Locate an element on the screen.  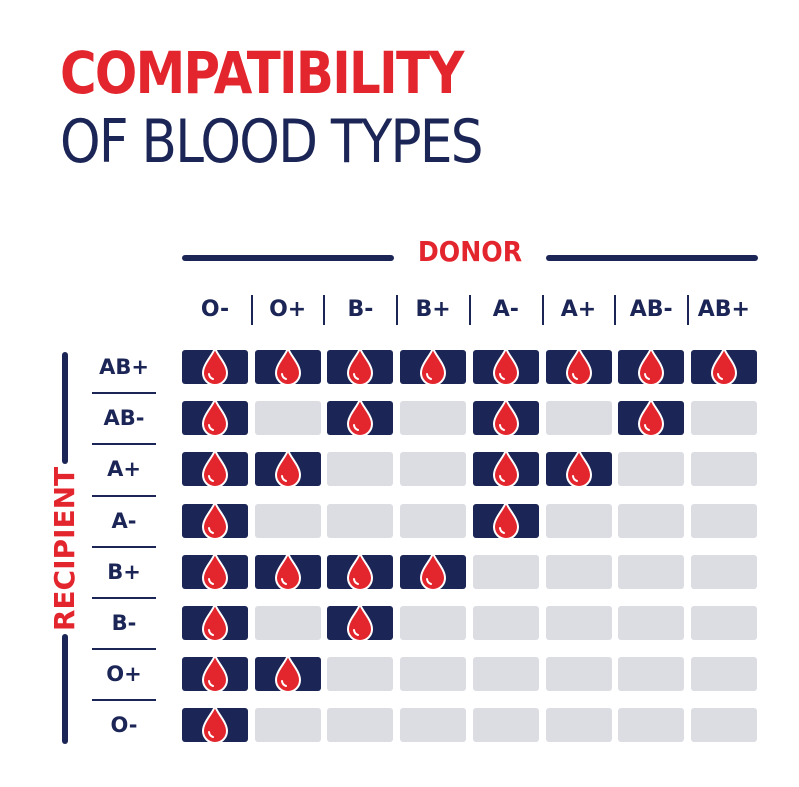
recipient-header: B+ is located at coordinates (124, 571).